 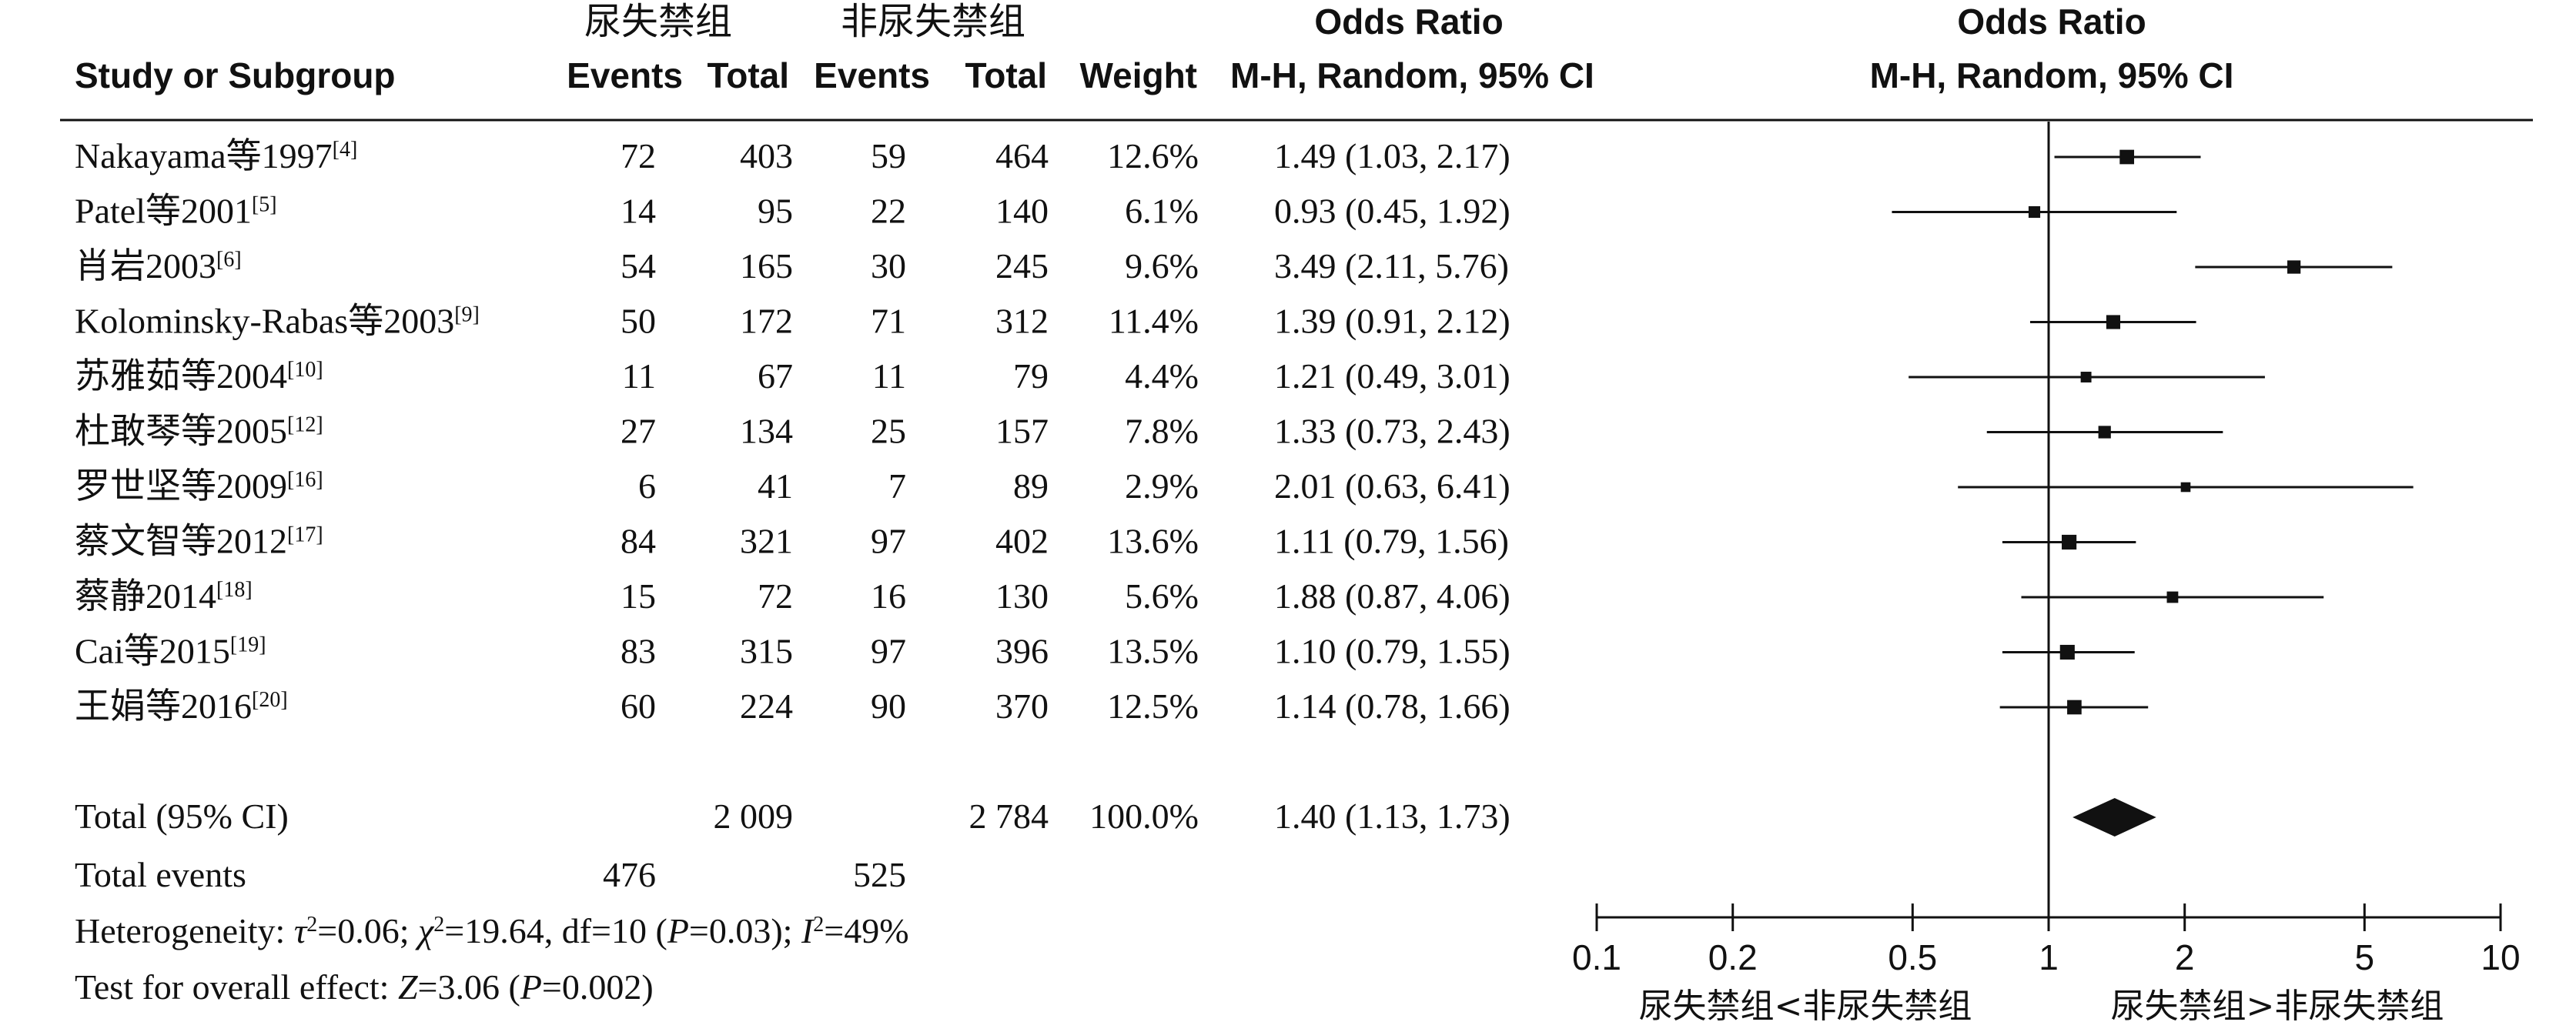 What do you see at coordinates (182, 816) in the screenshot?
I see `total-label: Total (95% CI)` at bounding box center [182, 816].